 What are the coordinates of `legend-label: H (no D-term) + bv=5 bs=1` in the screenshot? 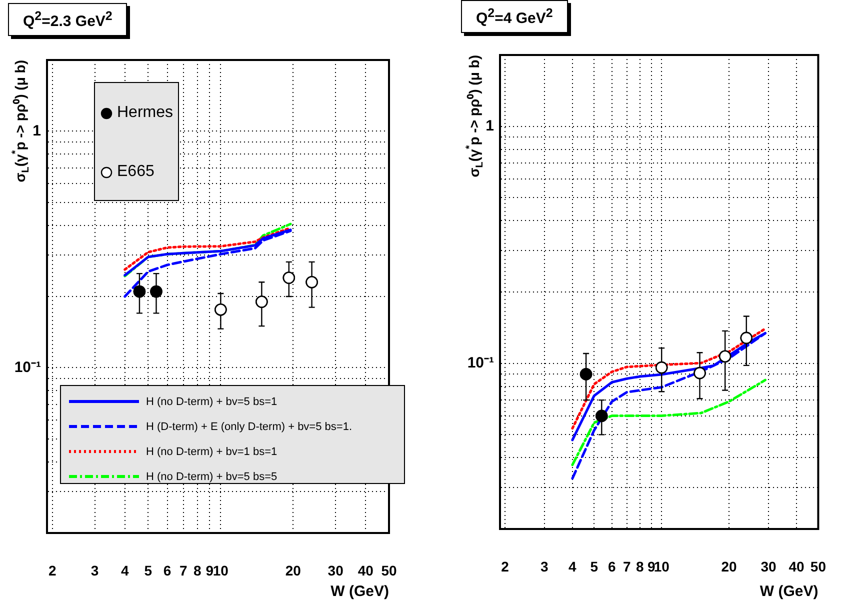 It's located at (212, 402).